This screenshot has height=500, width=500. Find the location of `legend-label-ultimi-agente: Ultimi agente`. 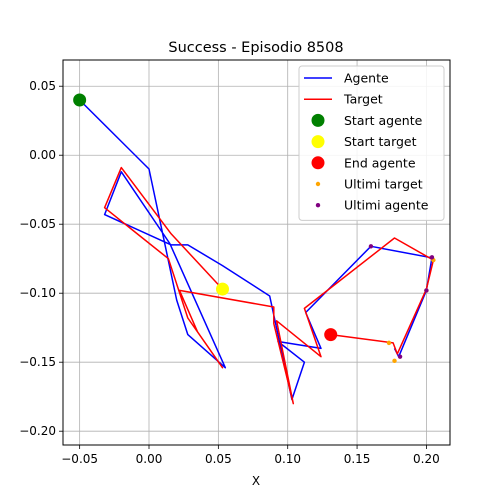

legend-label-ultimi-agente: Ultimi agente is located at coordinates (386, 205).